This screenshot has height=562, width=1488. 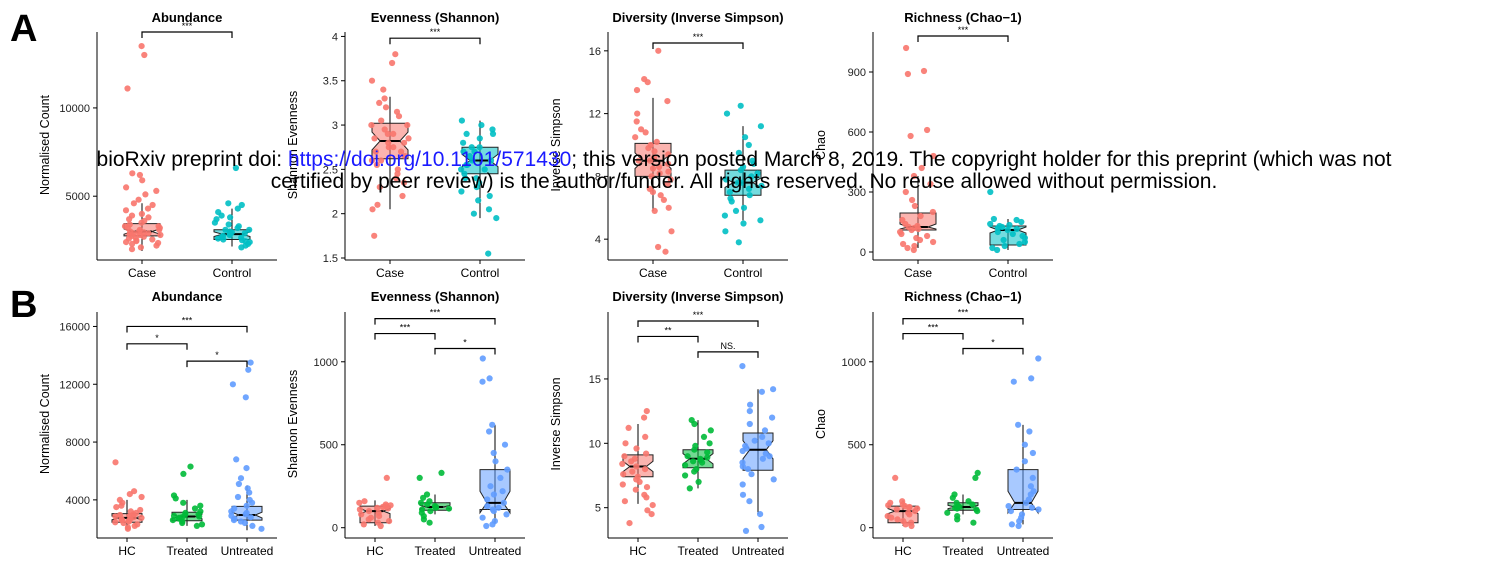 What do you see at coordinates (556, 423) in the screenshot?
I see `y-axis-label: Inverse Simpson` at bounding box center [556, 423].